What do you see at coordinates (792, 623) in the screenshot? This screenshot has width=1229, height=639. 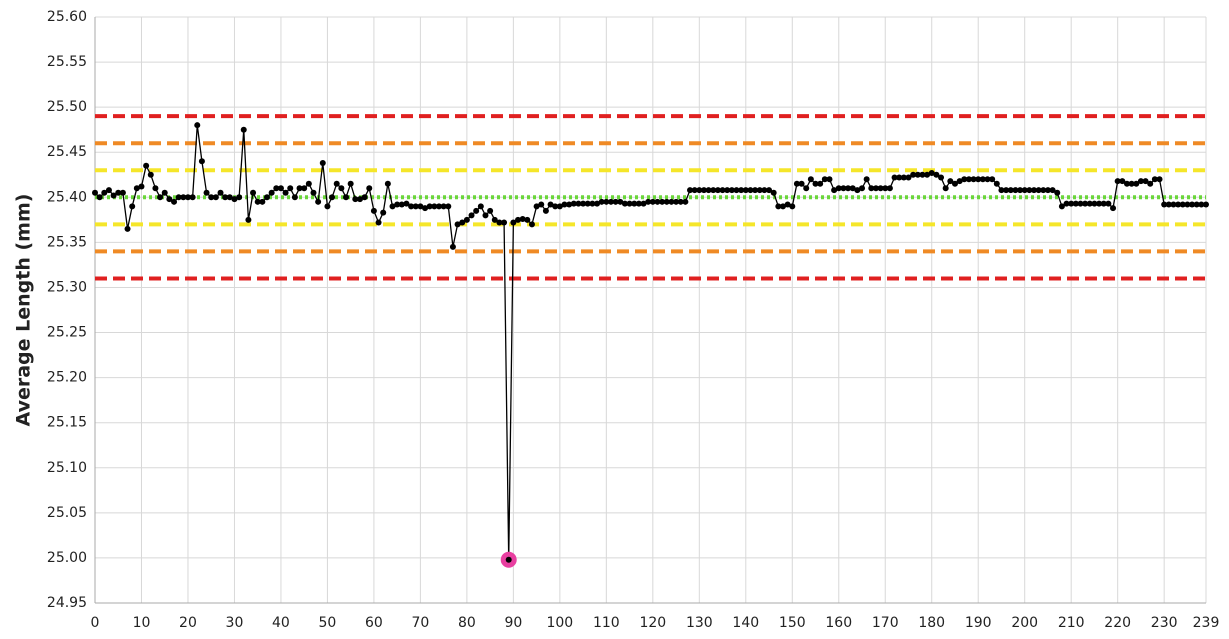 I see `x-tick-label: 150` at bounding box center [792, 623].